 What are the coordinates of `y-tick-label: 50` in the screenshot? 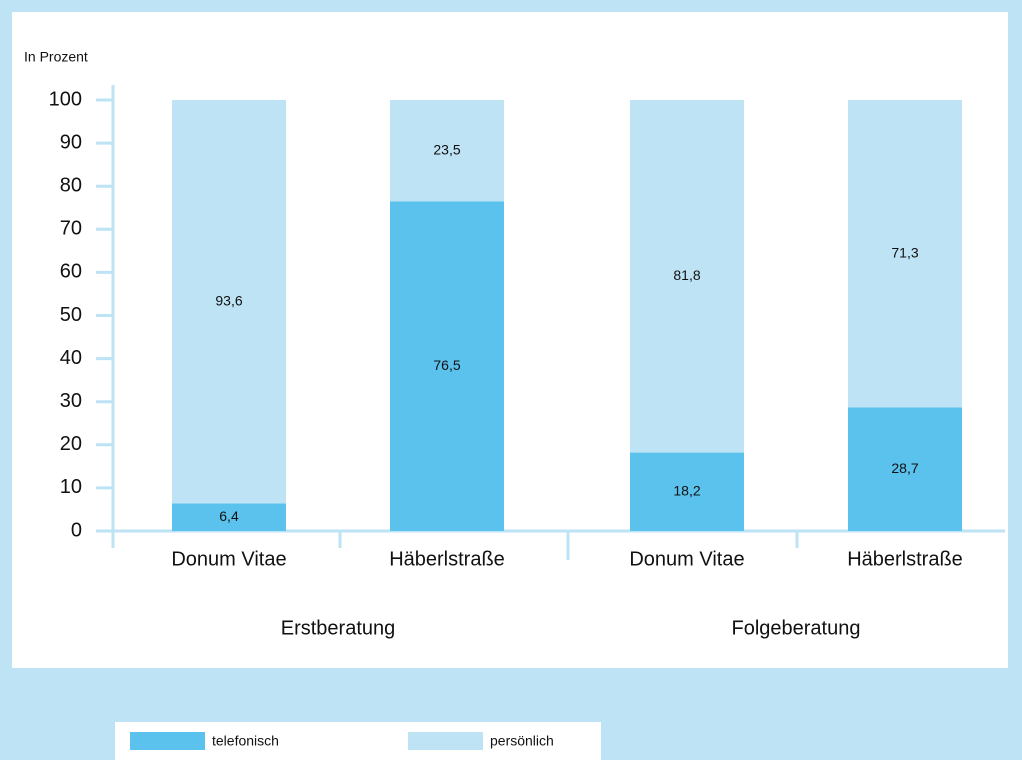 It's located at (71, 315).